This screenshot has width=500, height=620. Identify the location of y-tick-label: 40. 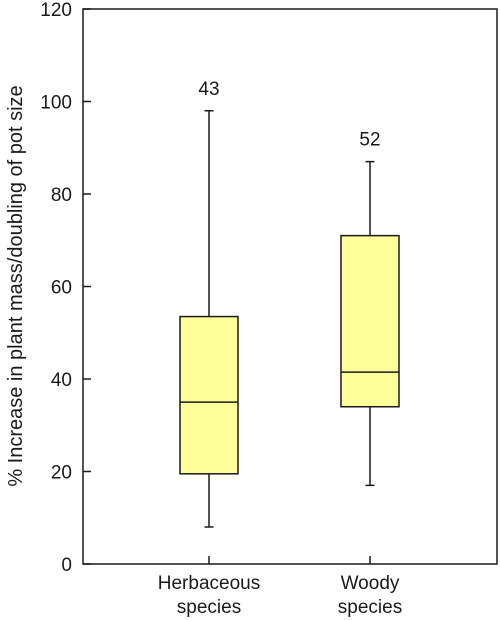
(61, 380).